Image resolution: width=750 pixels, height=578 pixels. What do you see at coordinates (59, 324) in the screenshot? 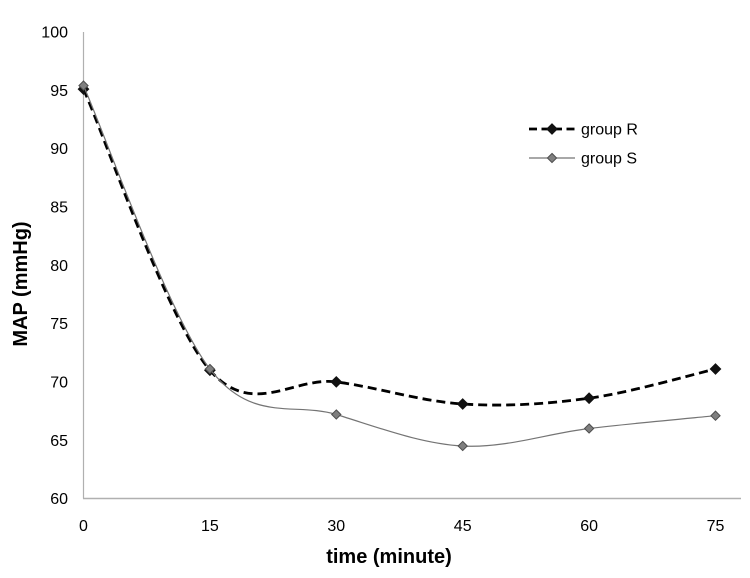
I see `y-tick-label: 75` at bounding box center [59, 324].